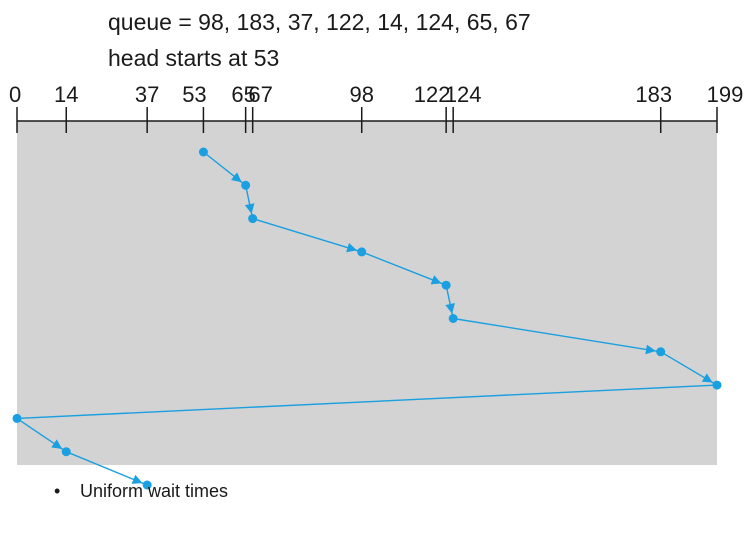 Image resolution: width=747 pixels, height=535 pixels. I want to click on axis-tick-label-199: 199, so click(725, 94).